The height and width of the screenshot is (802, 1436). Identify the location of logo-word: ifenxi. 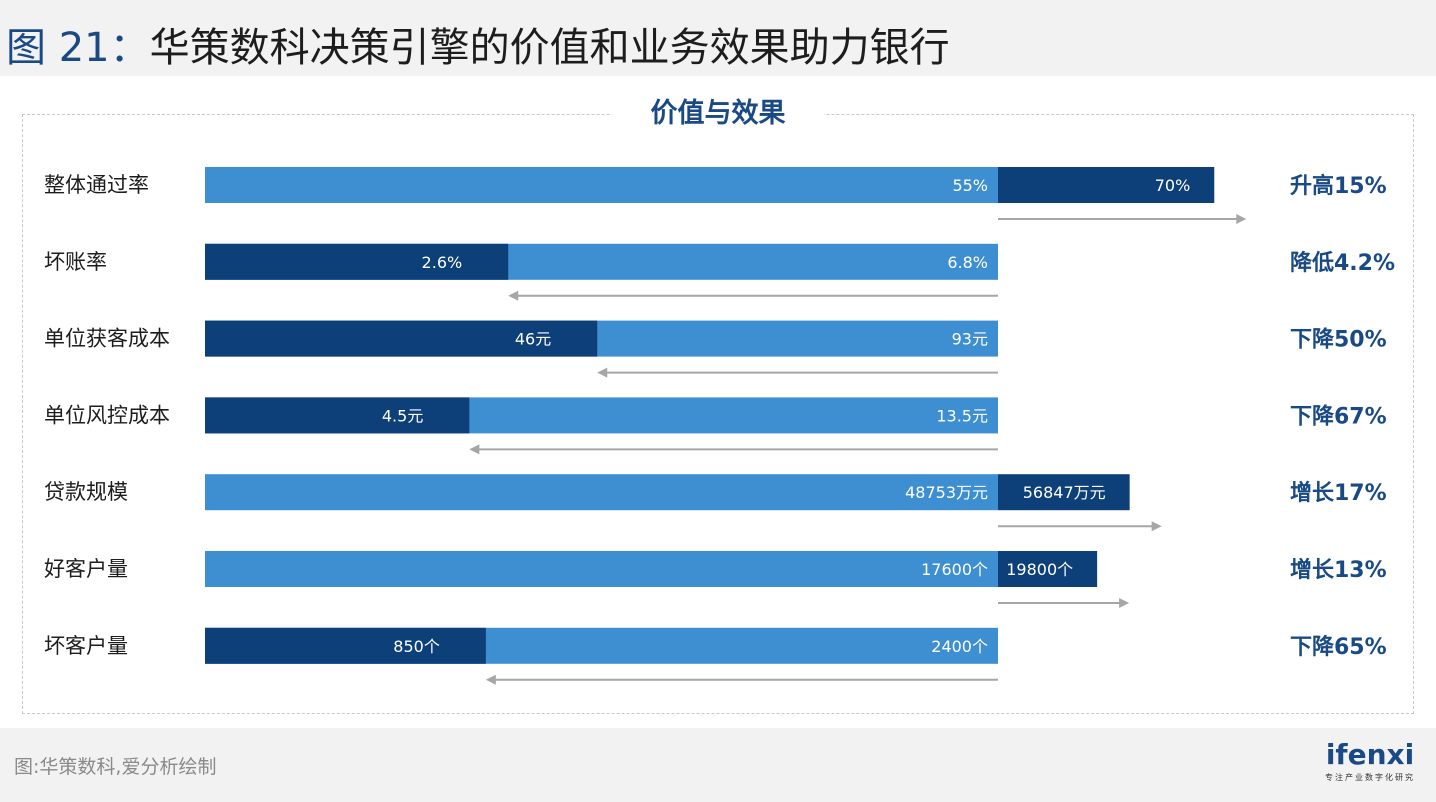
(1370, 754).